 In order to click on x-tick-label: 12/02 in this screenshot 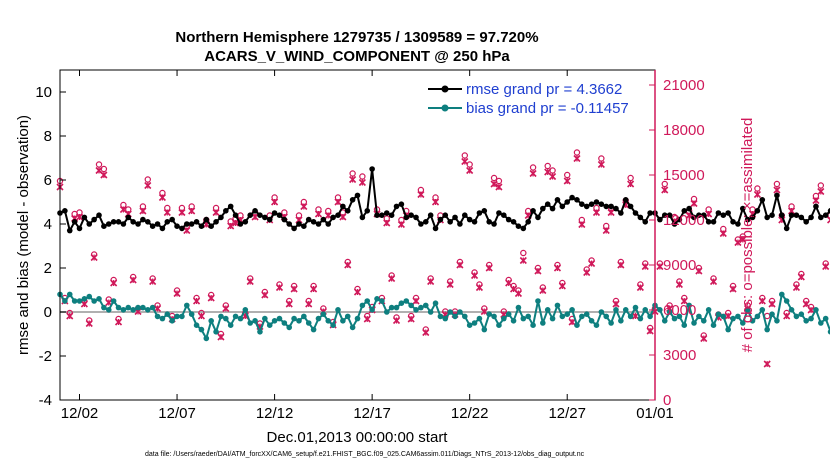, I will do `click(80, 413)`.